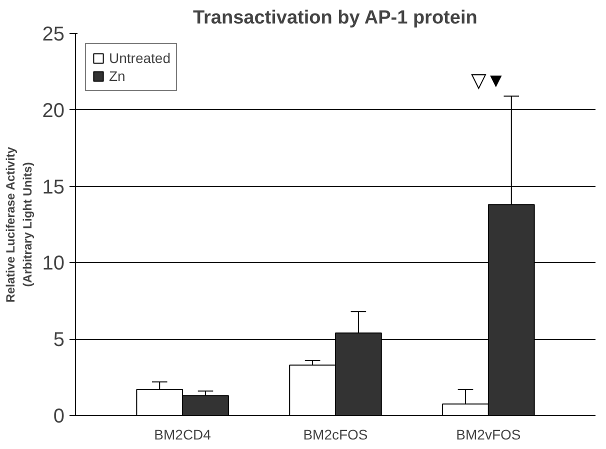 The width and height of the screenshot is (606, 449). I want to click on x-tick-label: BM2CD4, so click(183, 434).